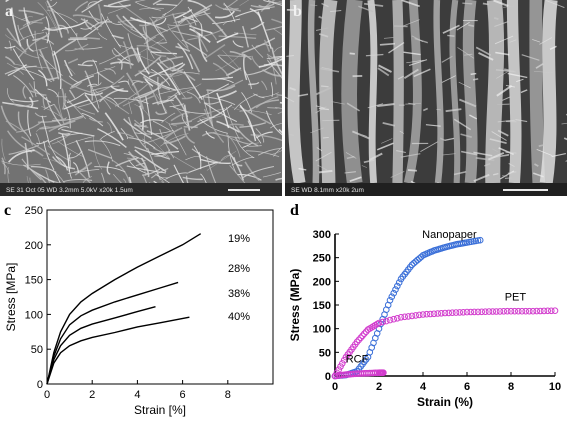 The width and height of the screenshot is (567, 421). Describe the element at coordinates (511, 387) in the screenshot. I see `x-tick-label: 8` at that location.